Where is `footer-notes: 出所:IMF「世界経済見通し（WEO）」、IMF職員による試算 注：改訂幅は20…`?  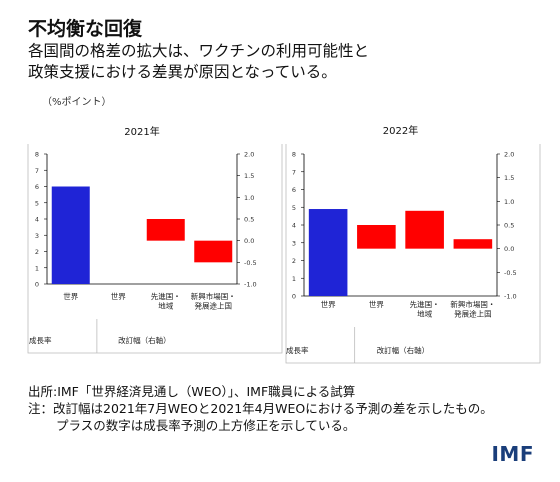
footer-notes: 出所:IMF「世界経済見通し（WEO）」、IMF職員による試算 注：改訂幅は20… is located at coordinates (260, 408).